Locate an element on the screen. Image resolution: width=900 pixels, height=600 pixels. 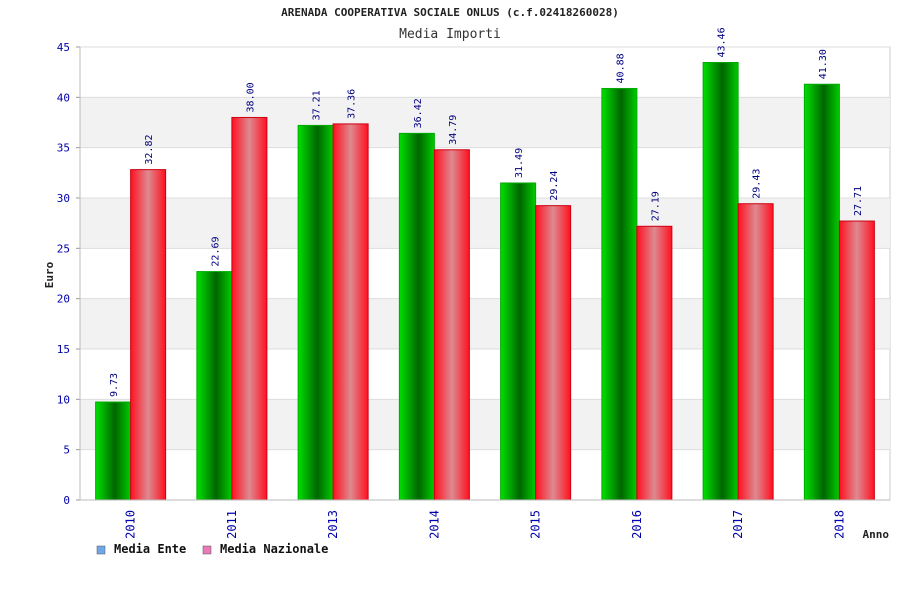
legend-swatch-media-ente is located at coordinates (101, 550).